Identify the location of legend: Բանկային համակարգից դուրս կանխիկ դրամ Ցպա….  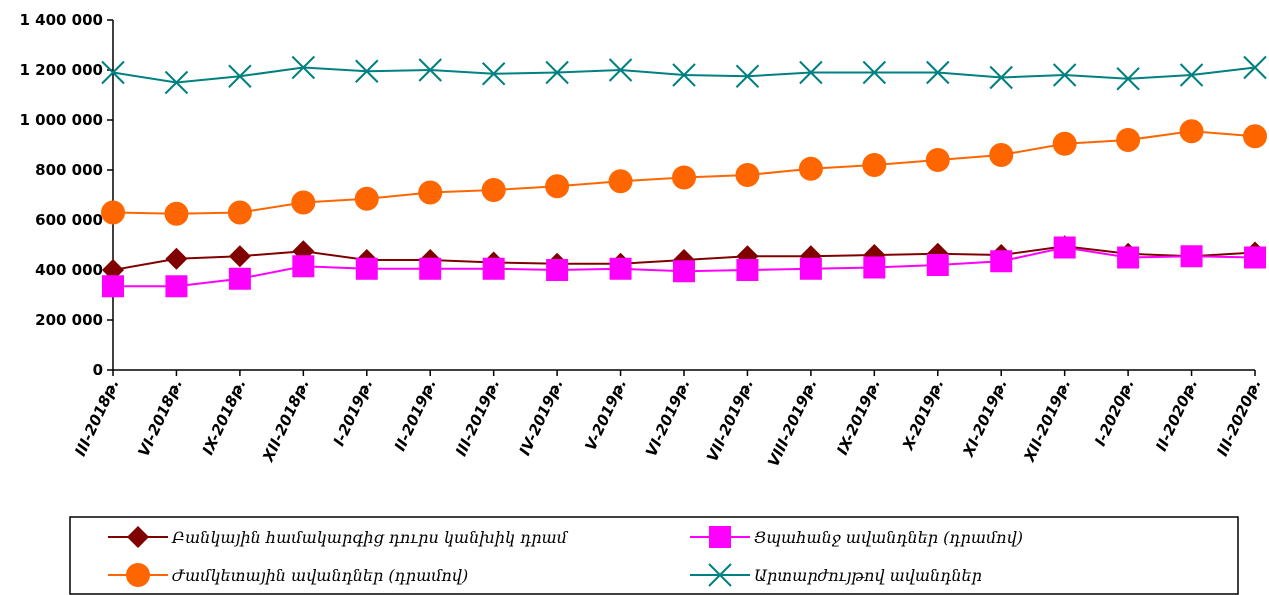
(654, 555).